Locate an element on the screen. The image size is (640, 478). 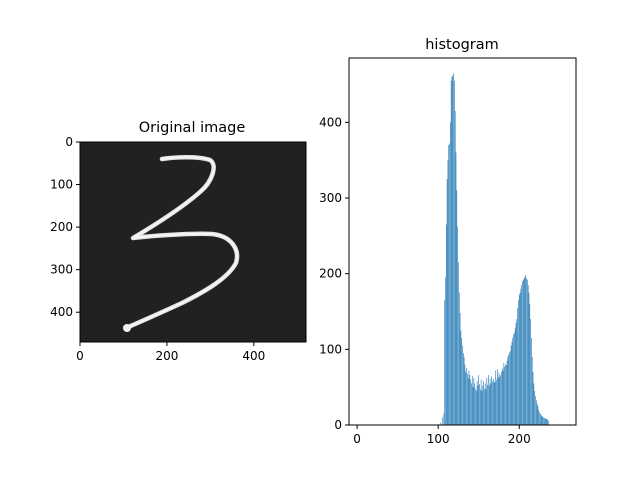
image-x-tick-label: 0 is located at coordinates (80, 356).